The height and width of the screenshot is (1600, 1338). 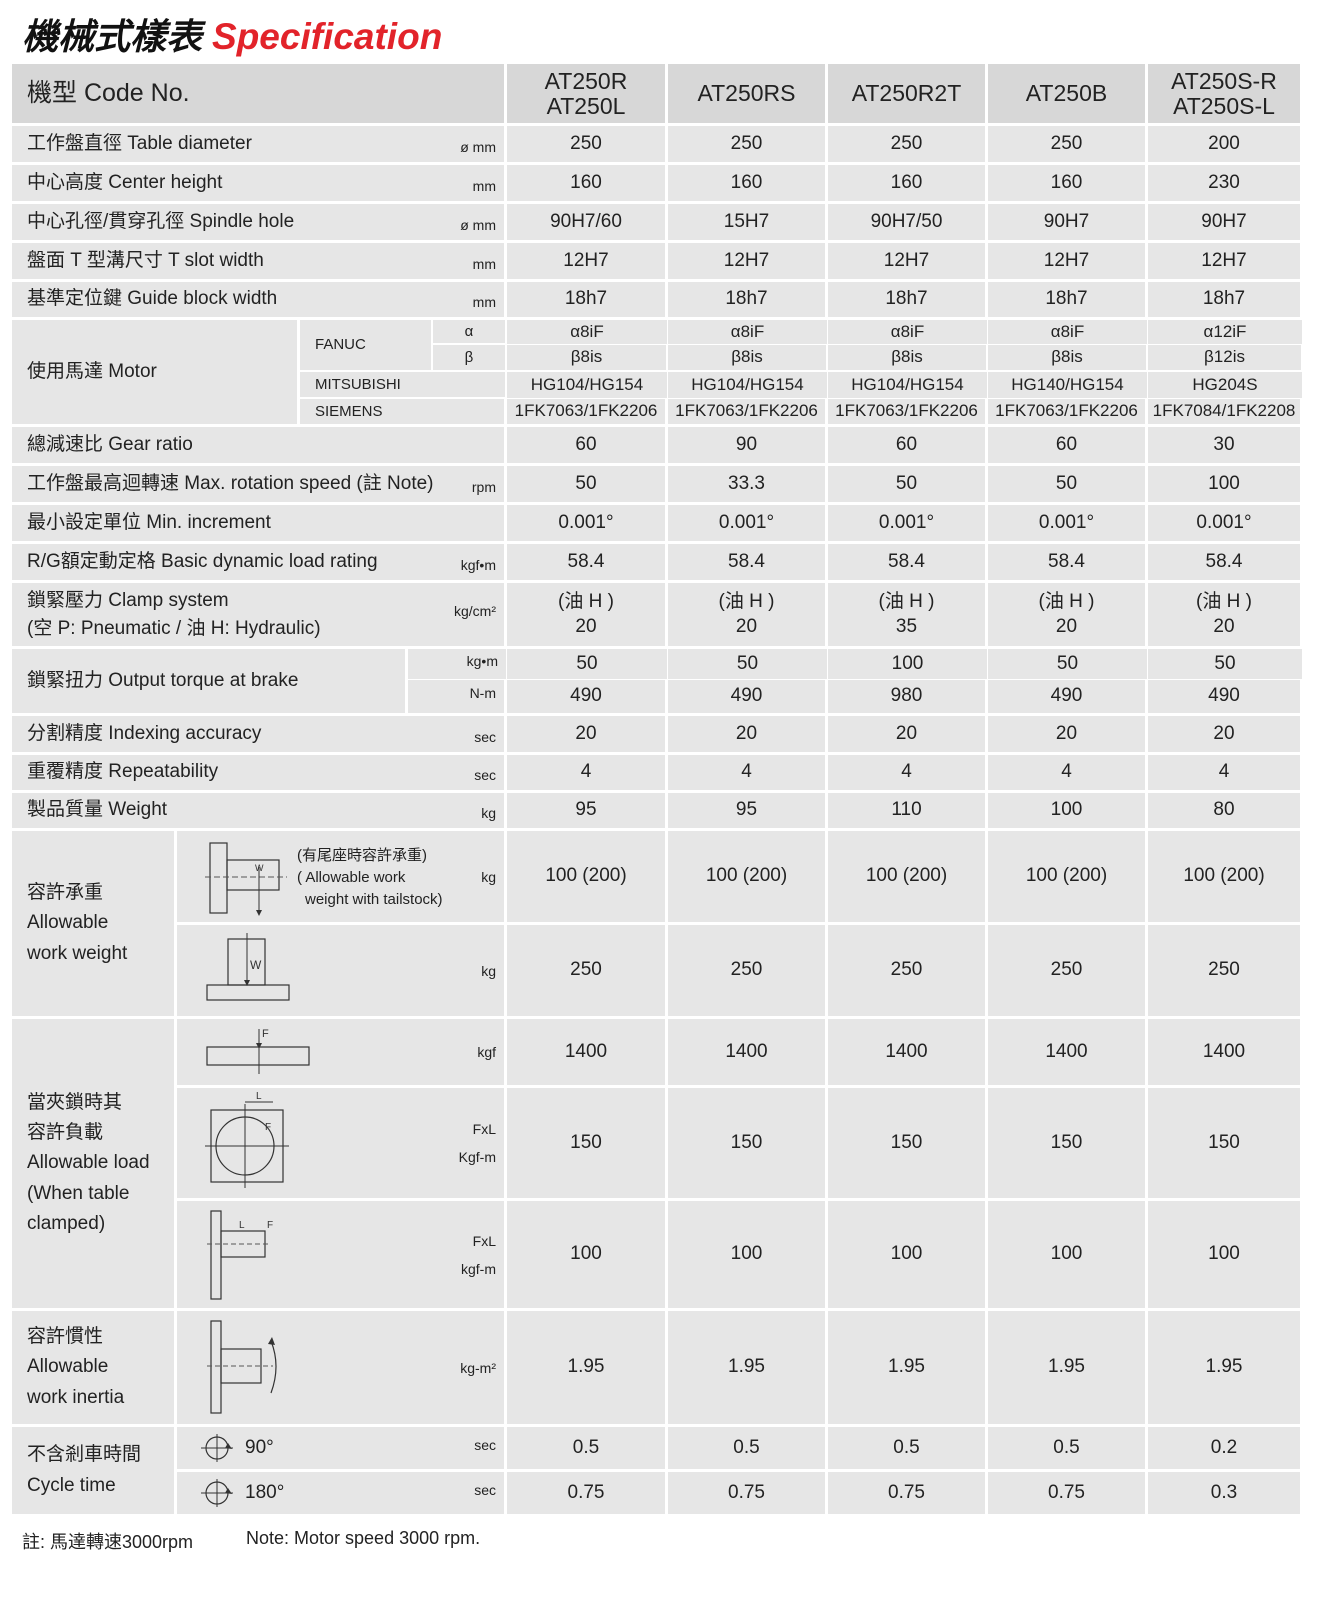 I want to click on value-text: HG104/HG154, so click(x=907, y=384).